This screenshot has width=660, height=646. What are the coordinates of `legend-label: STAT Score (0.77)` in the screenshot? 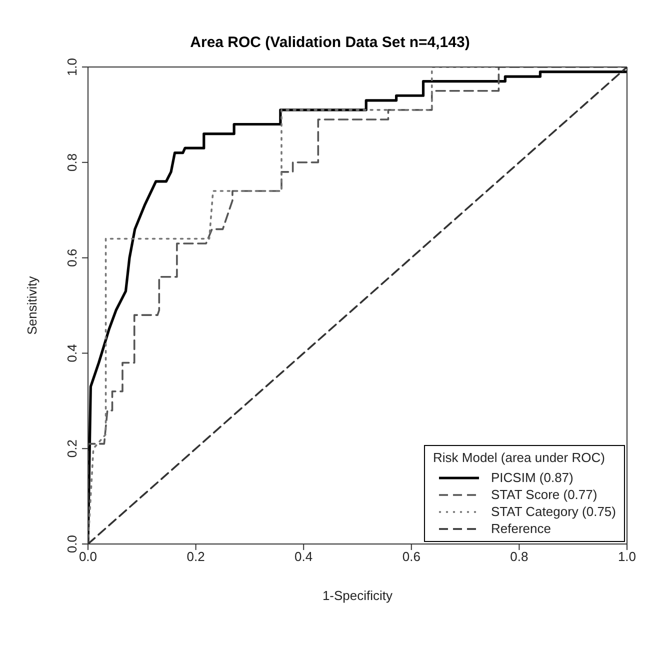 It's located at (544, 494).